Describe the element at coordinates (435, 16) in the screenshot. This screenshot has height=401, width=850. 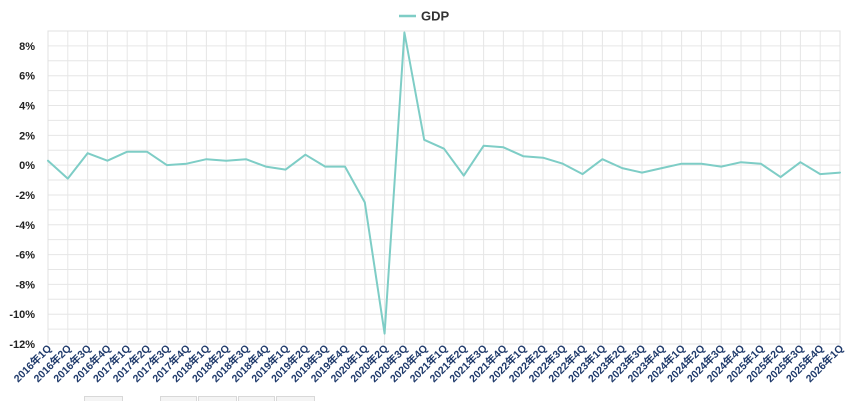
I see `legend-label-gdp: GDP` at that location.